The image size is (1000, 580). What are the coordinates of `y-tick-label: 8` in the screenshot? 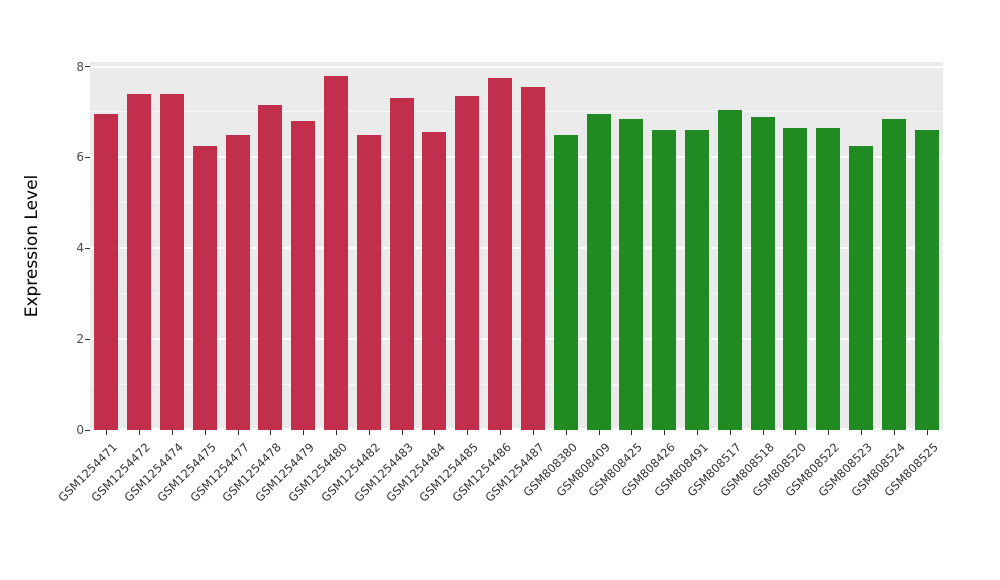 It's located at (80, 66).